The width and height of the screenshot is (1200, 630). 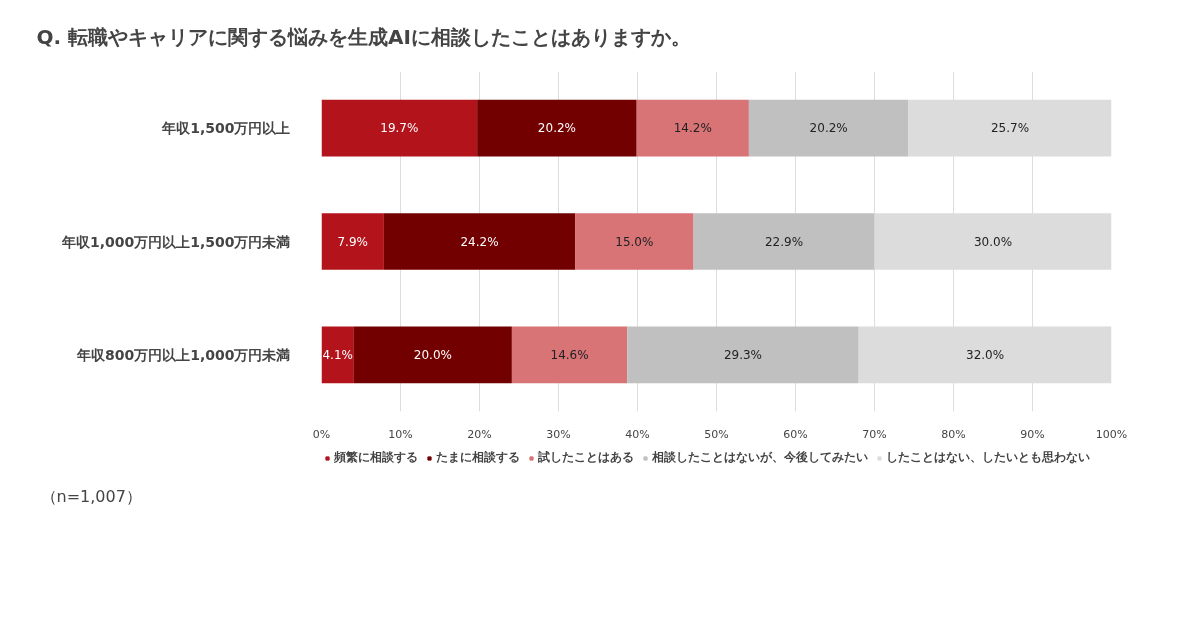 I want to click on legend-label: たまに相談する, so click(x=478, y=457).